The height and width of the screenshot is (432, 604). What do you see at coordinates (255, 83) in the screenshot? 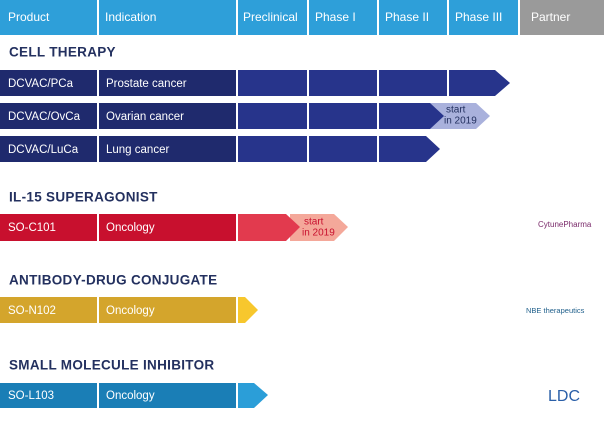
I see `row: DCVAC/PCa Prostate cancer` at bounding box center [255, 83].